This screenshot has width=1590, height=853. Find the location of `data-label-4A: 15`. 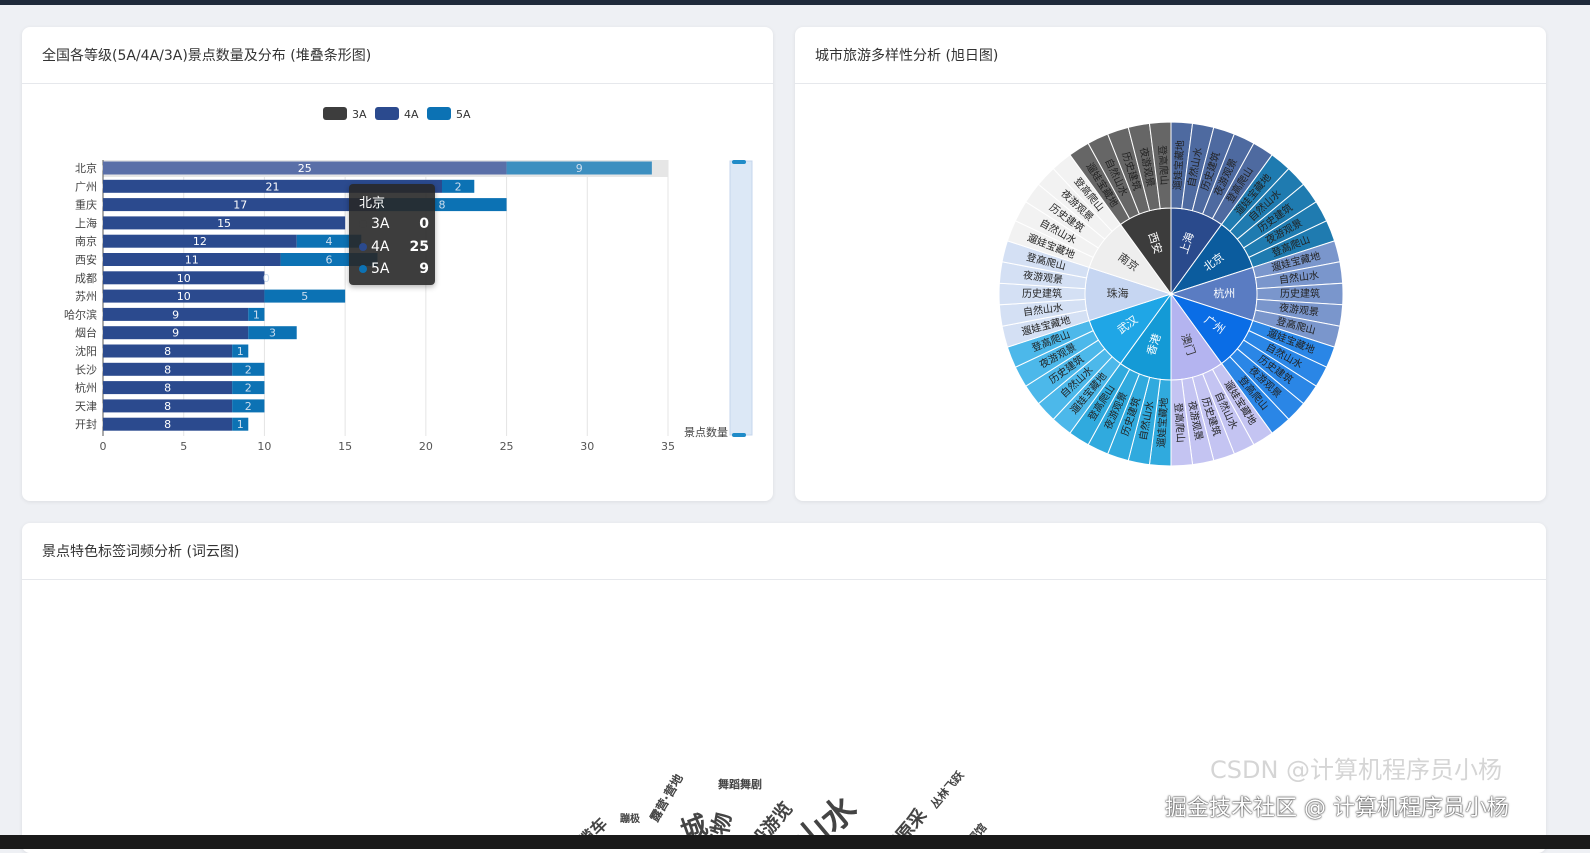

data-label-4A: 15 is located at coordinates (224, 223).